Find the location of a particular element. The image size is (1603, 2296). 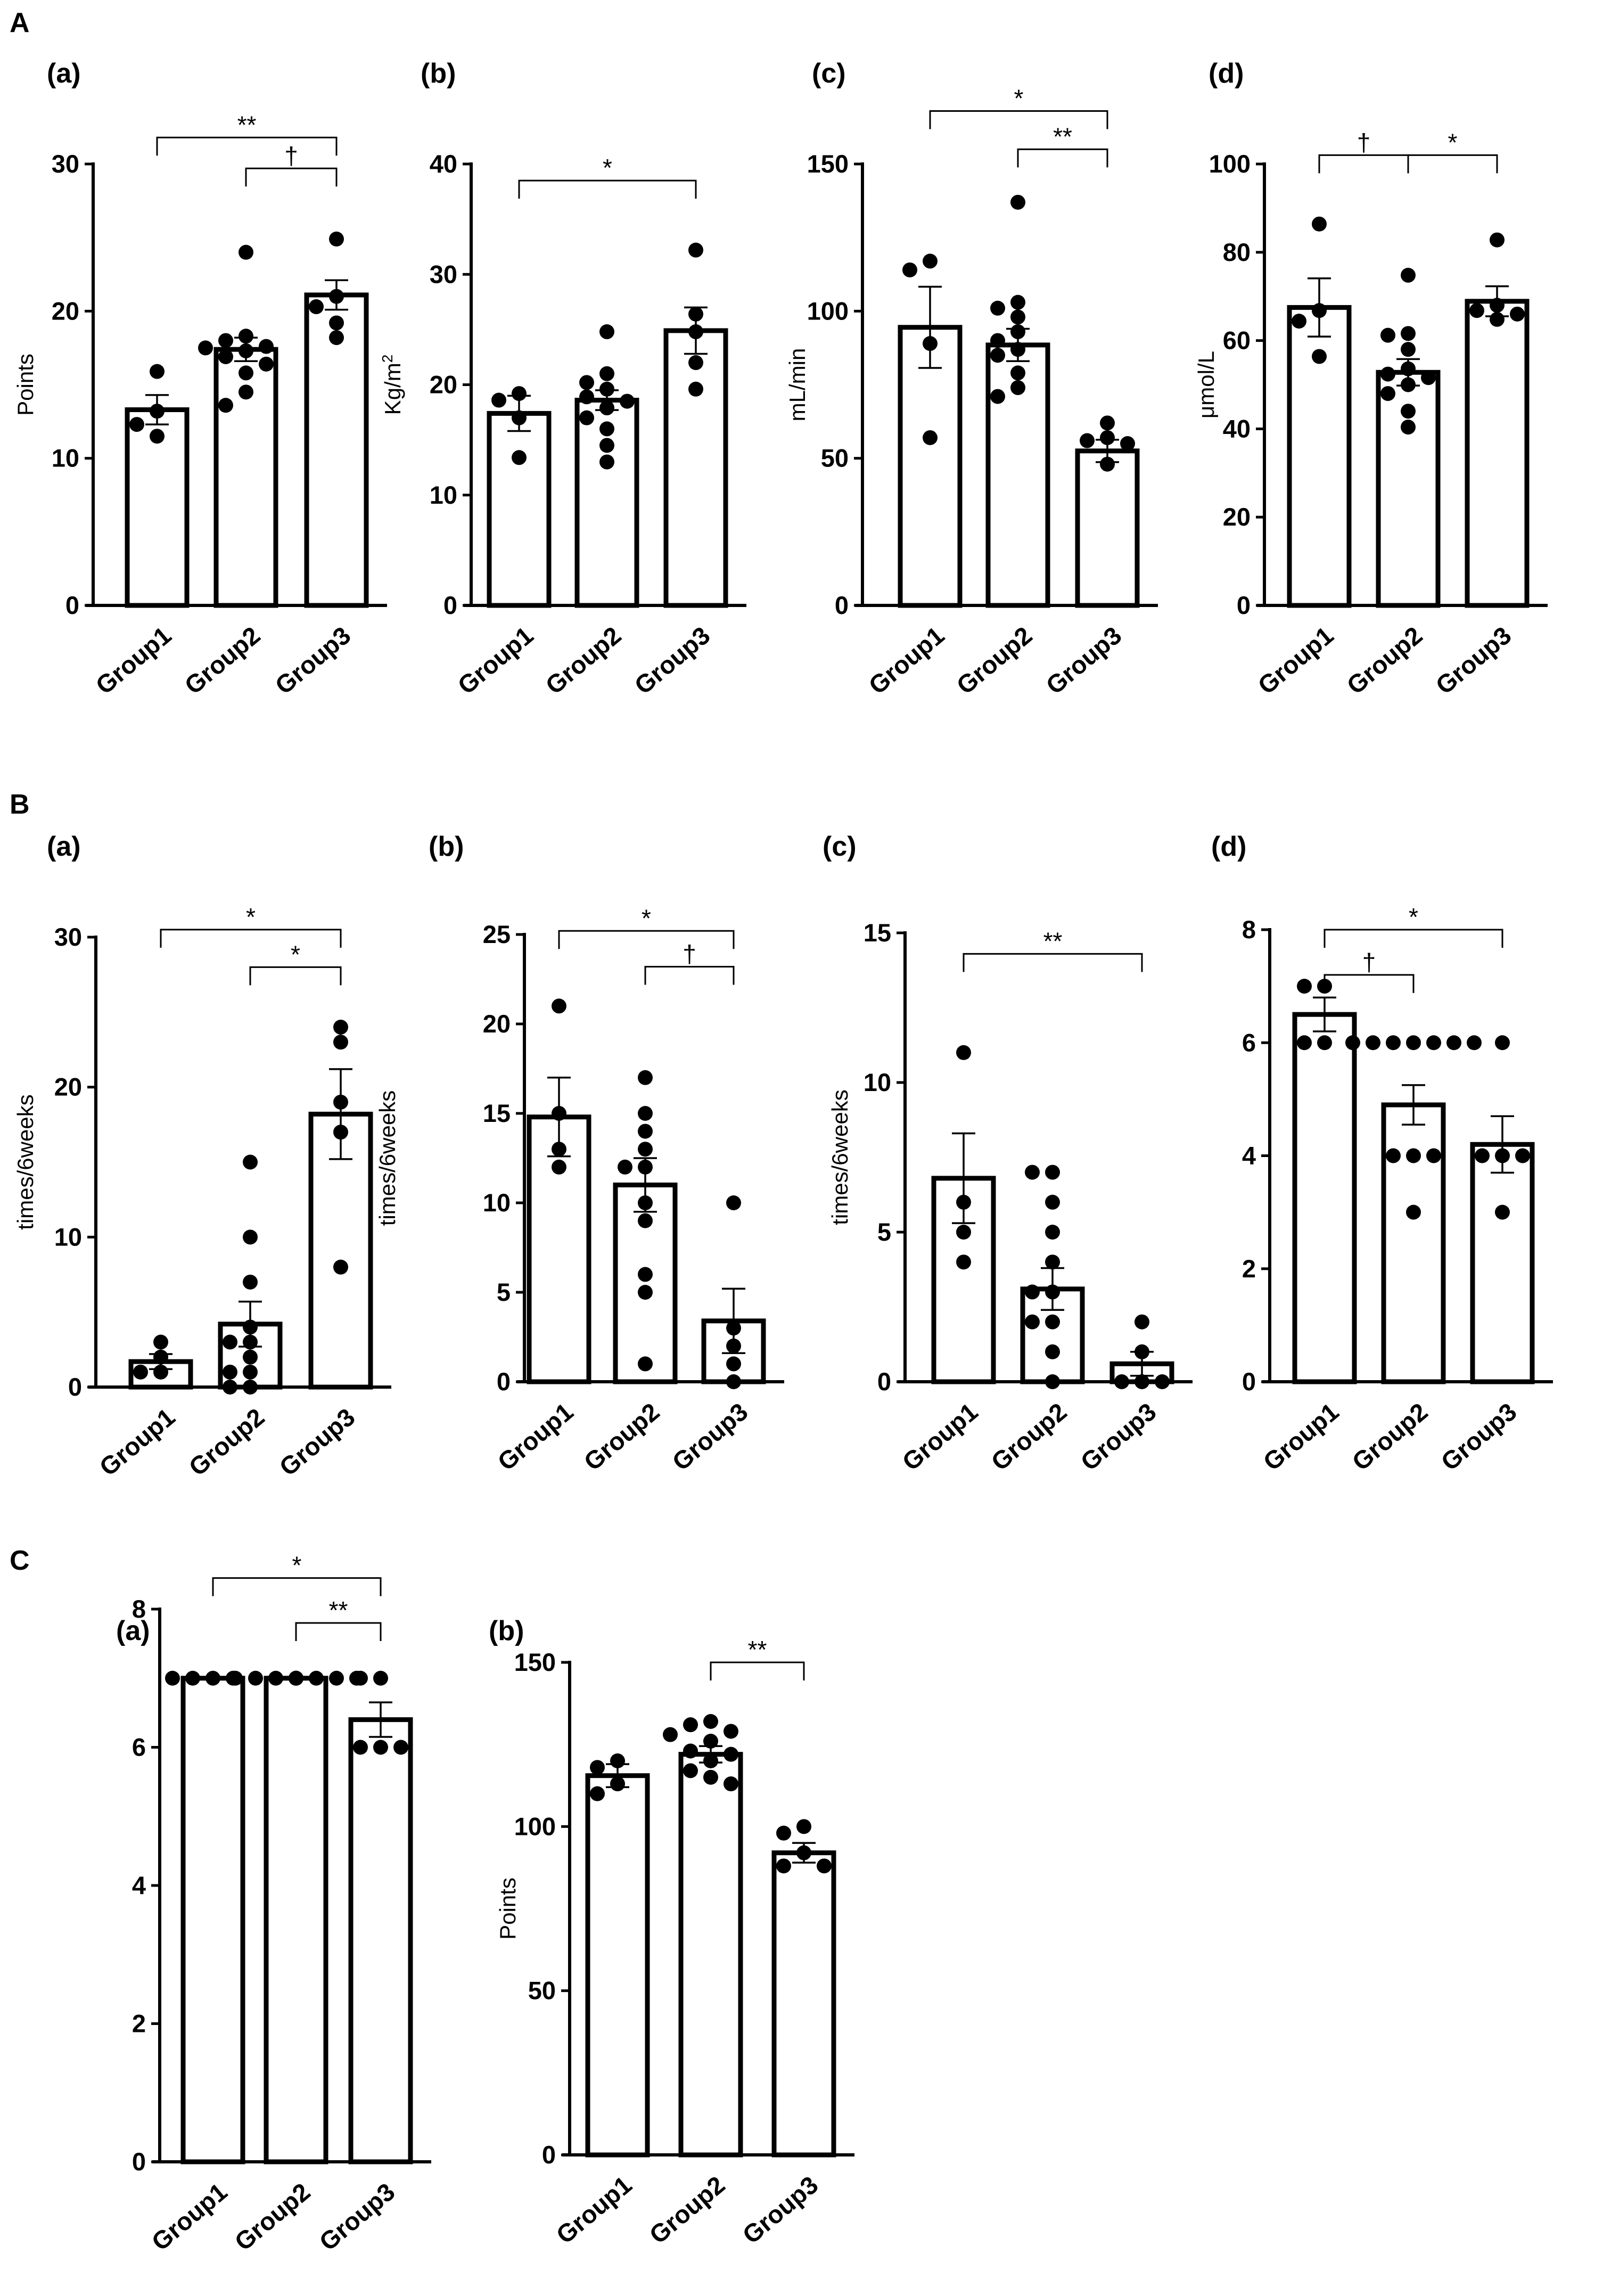

chart-Bd: (d) 0 2 4 6 8 Group1 Group2 Group3 * † is located at coordinates (1382, 1153).